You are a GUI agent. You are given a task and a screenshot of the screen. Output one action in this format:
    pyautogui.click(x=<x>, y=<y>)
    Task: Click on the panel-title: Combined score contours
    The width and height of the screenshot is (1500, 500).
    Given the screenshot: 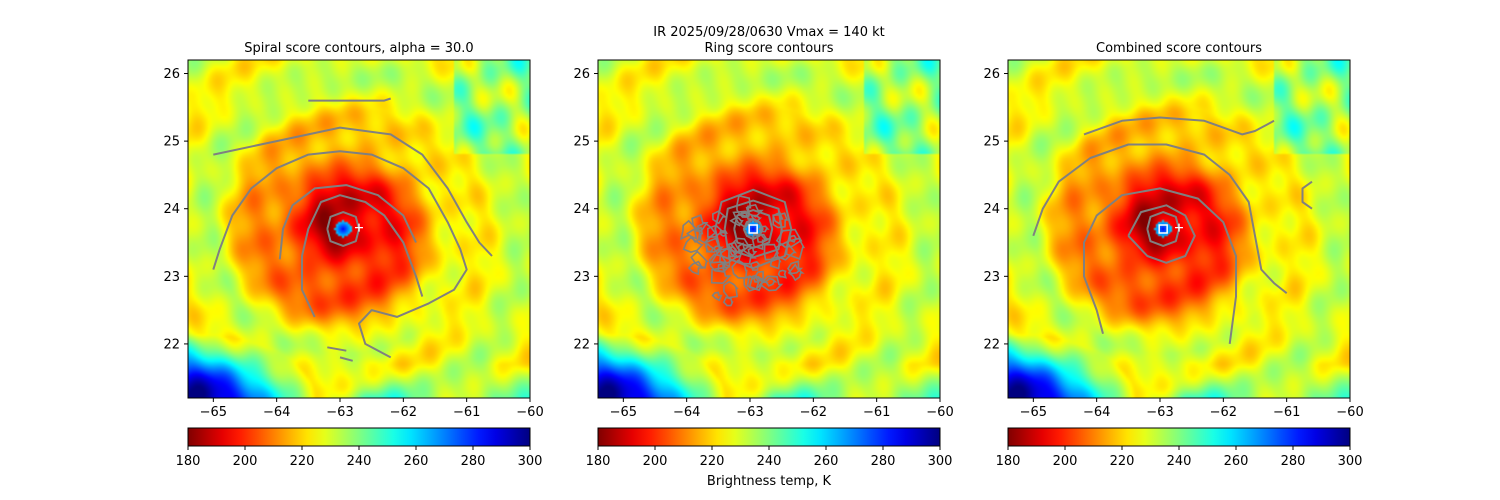 What is the action you would take?
    pyautogui.click(x=1179, y=48)
    